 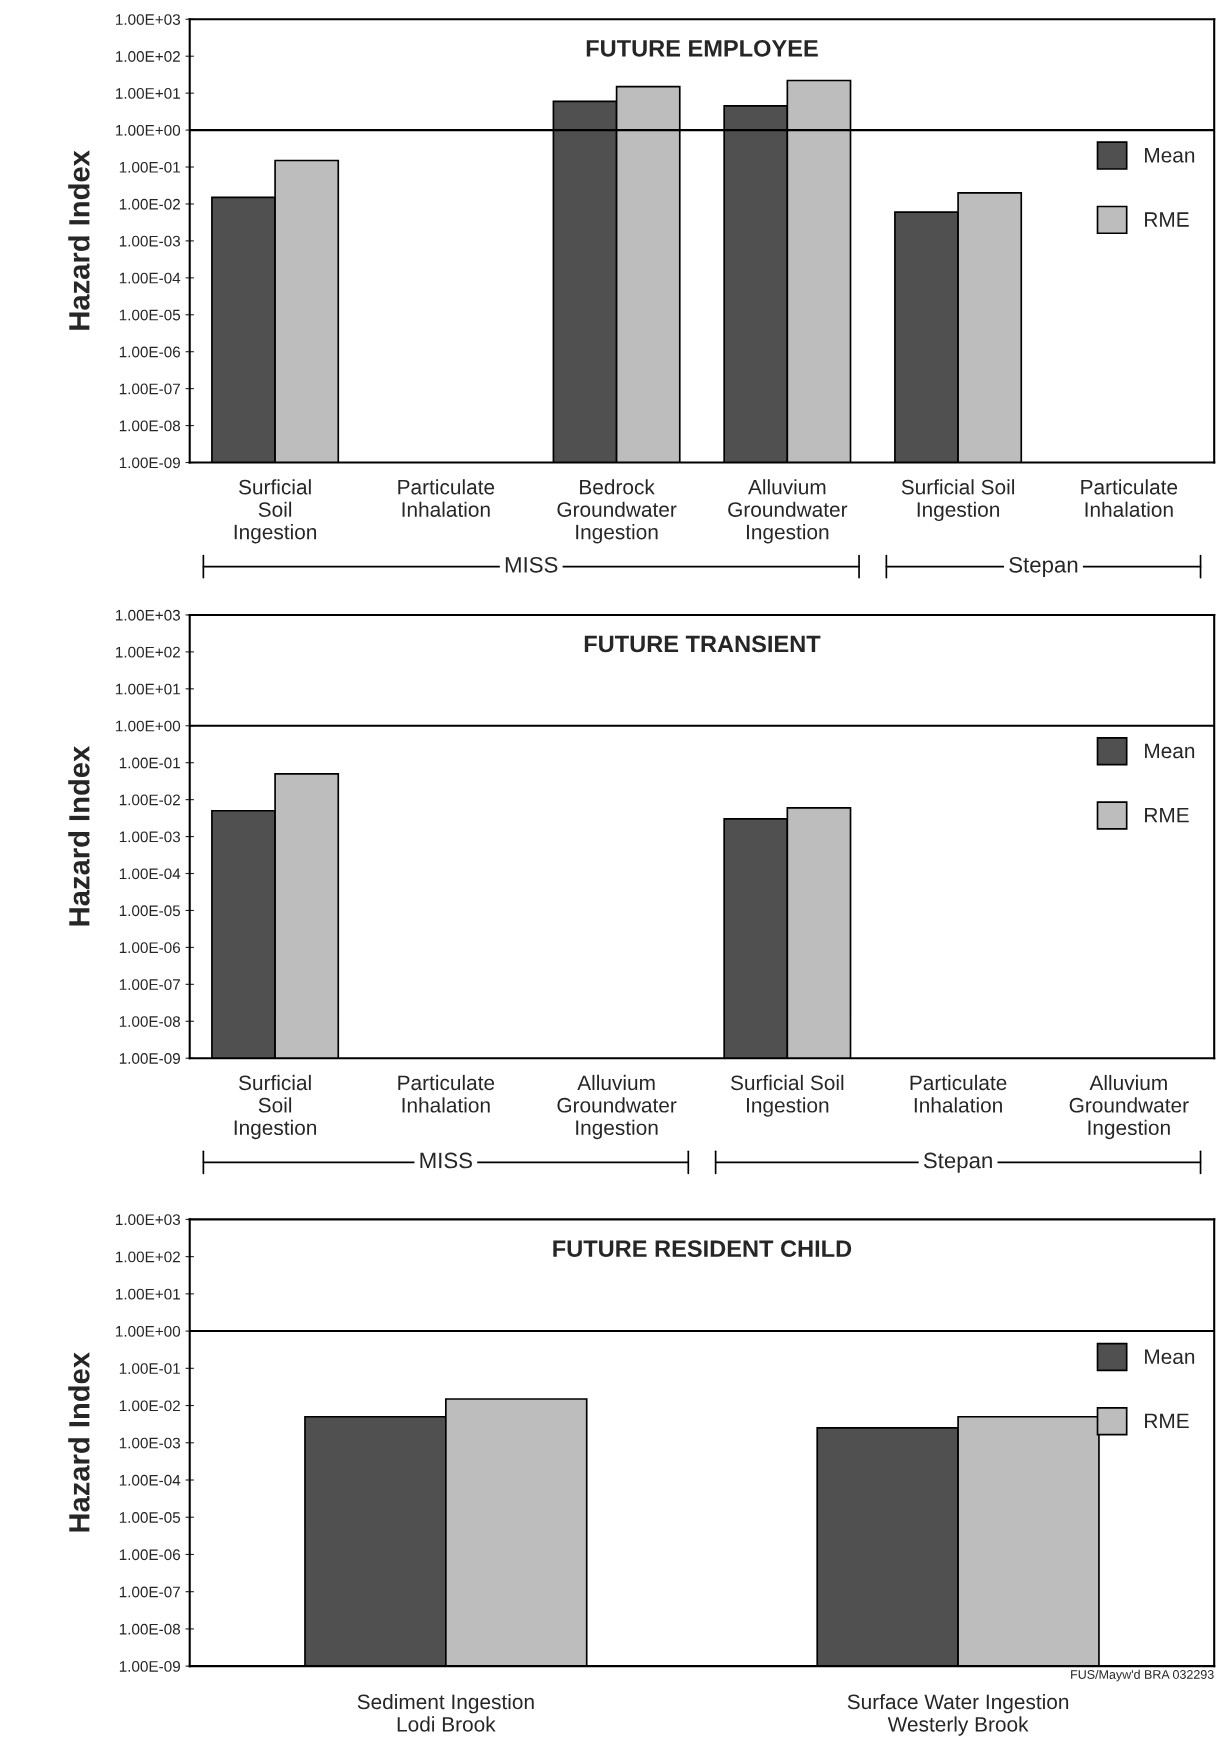 What do you see at coordinates (617, 511) in the screenshot?
I see `x-tick-label: Bedrock Groundwater Ingestion` at bounding box center [617, 511].